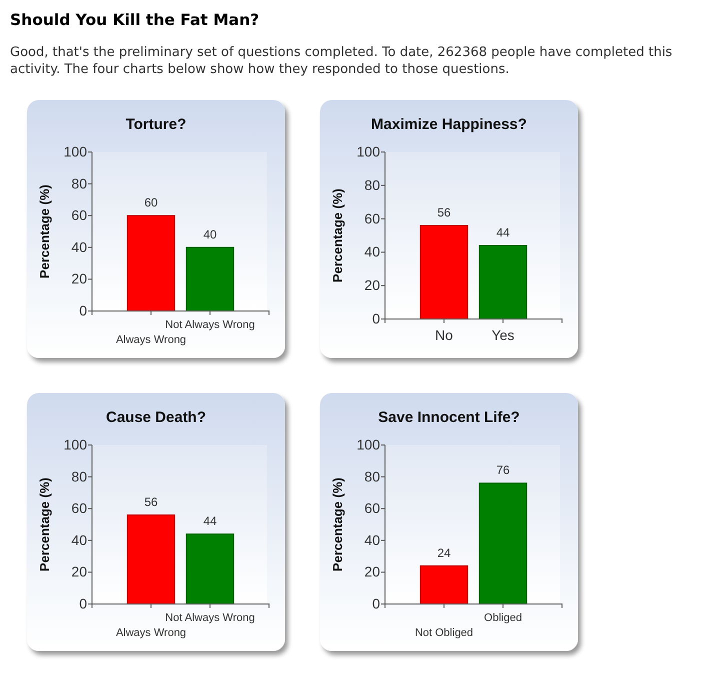 The image size is (720, 676). What do you see at coordinates (156, 124) in the screenshot?
I see `chart-title: Torture?` at bounding box center [156, 124].